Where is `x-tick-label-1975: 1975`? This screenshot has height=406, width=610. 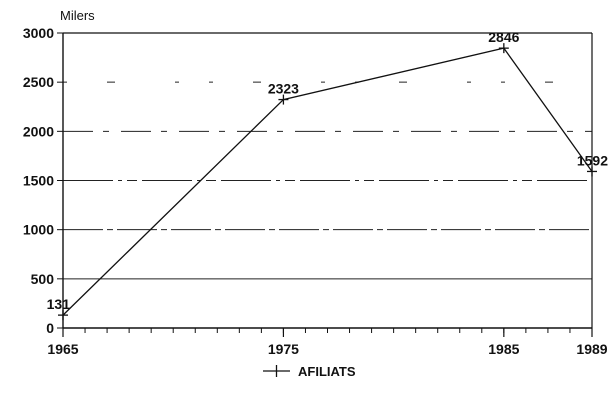
x-tick-label-1975: 1975 is located at coordinates (283, 349).